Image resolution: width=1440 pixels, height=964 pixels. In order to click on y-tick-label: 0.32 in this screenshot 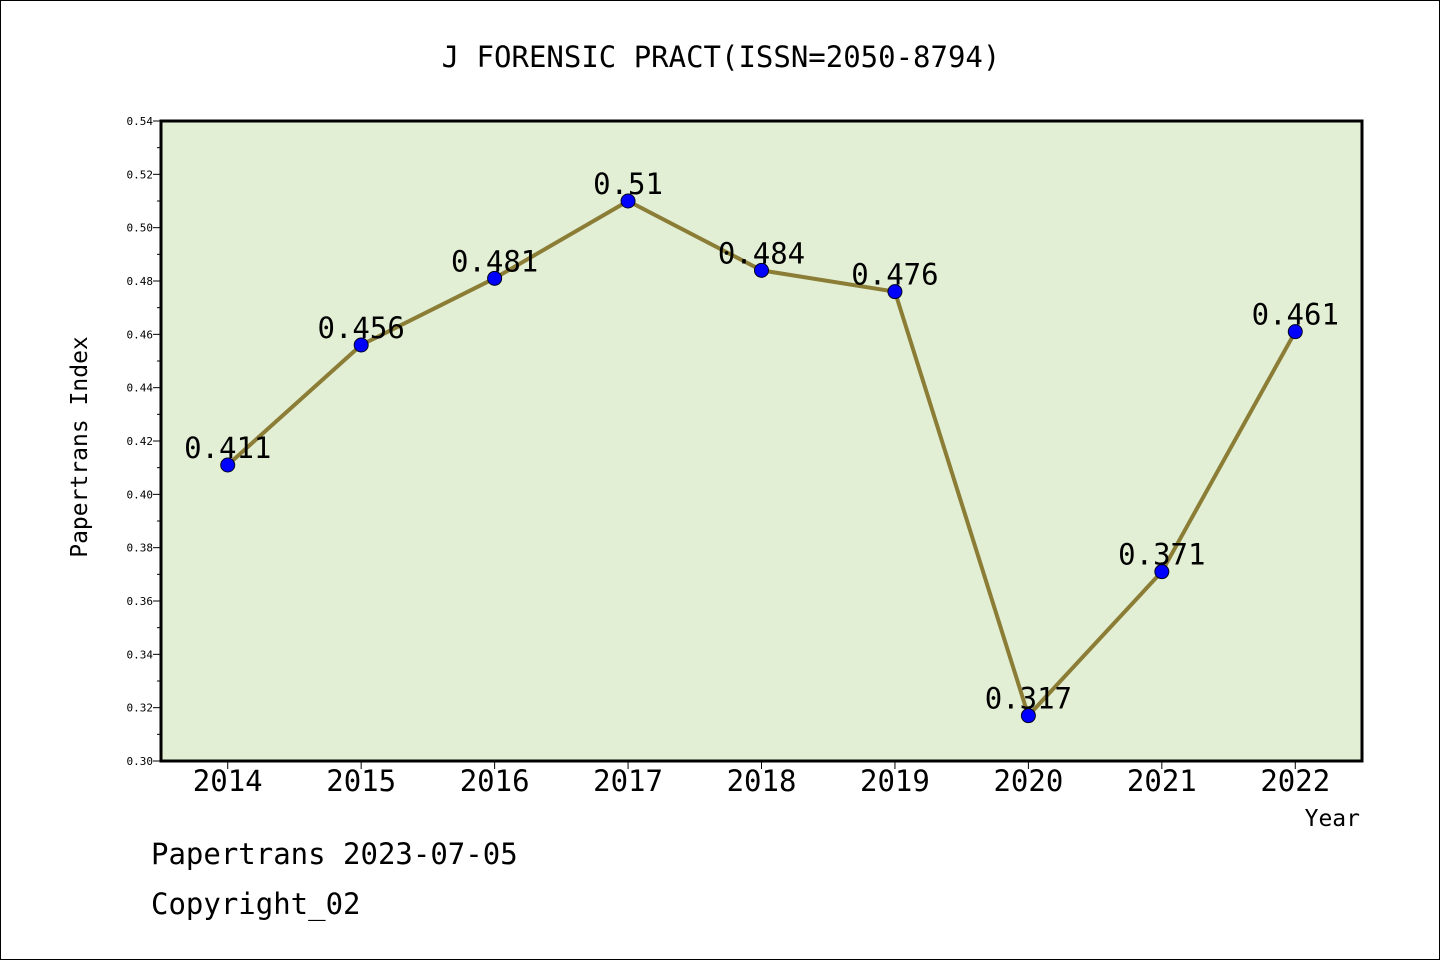, I will do `click(140, 708)`.